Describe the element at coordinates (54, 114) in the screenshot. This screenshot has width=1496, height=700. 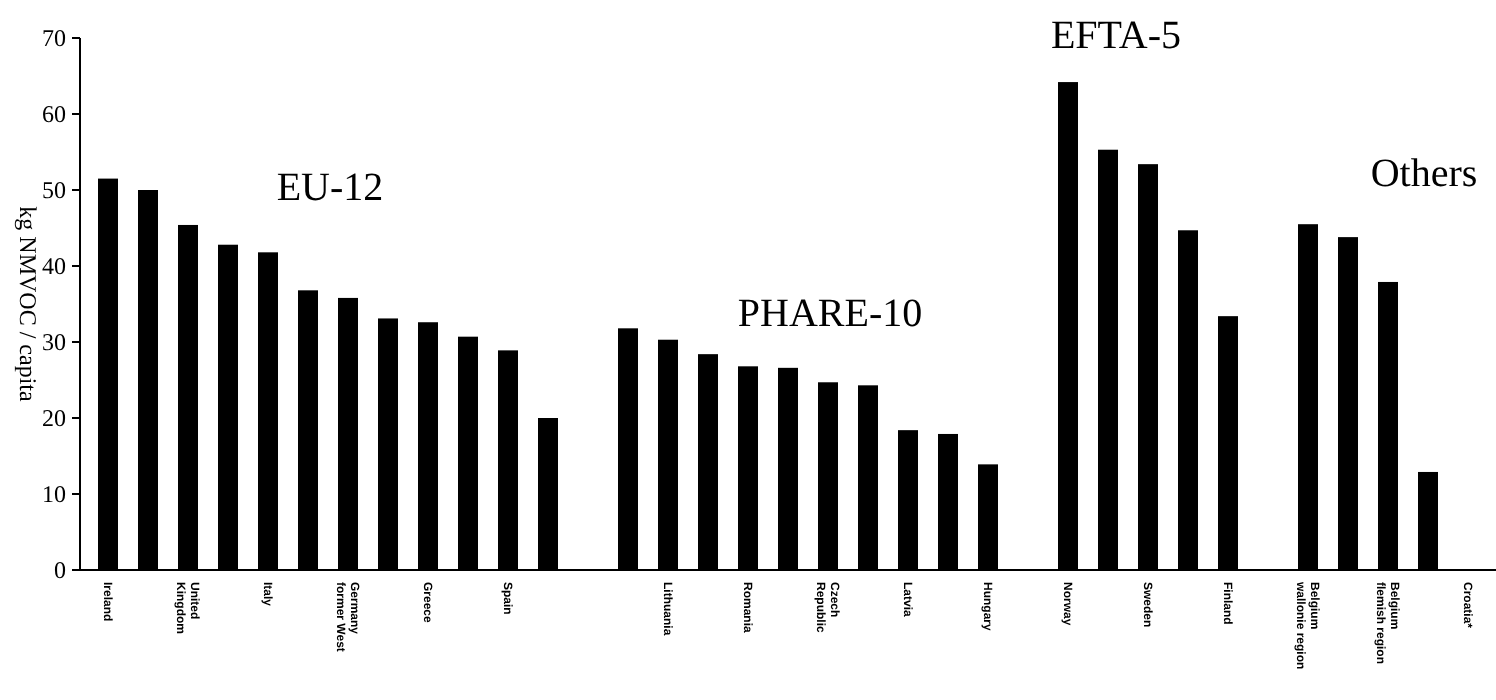
I see `y-tick-label: 60` at that location.